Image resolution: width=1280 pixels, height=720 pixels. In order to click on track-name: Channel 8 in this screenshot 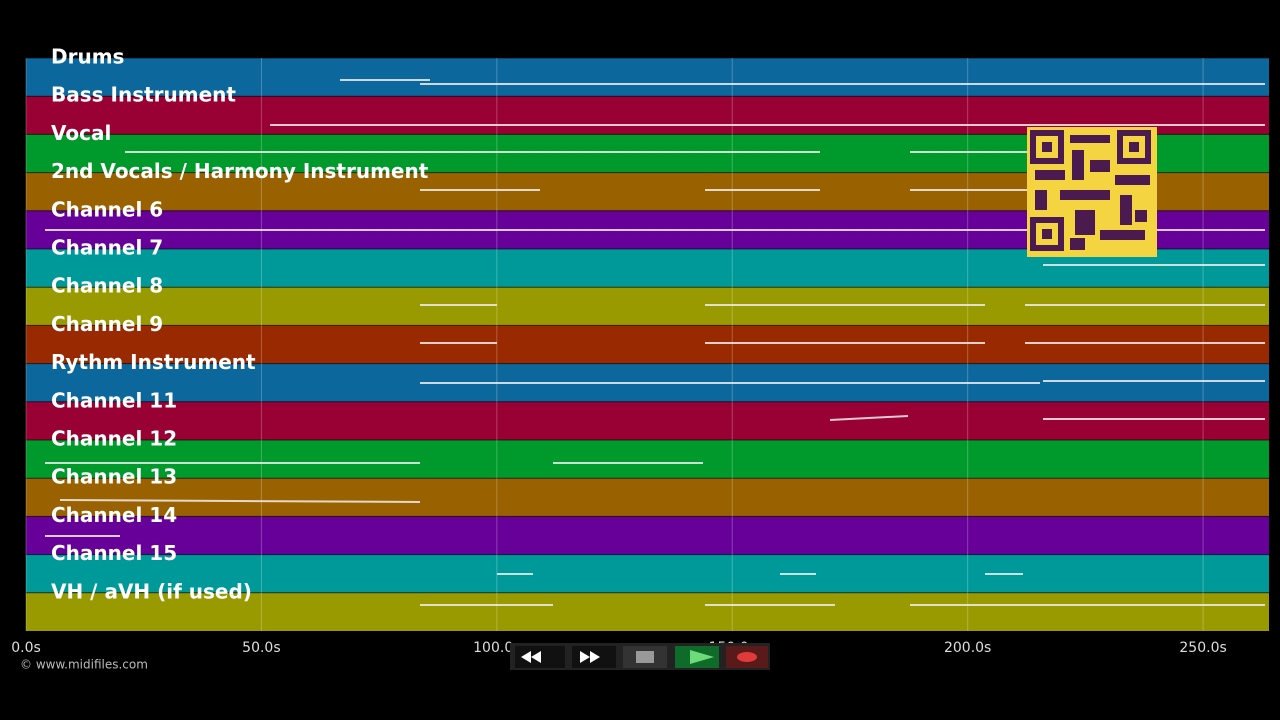, I will do `click(107, 286)`.